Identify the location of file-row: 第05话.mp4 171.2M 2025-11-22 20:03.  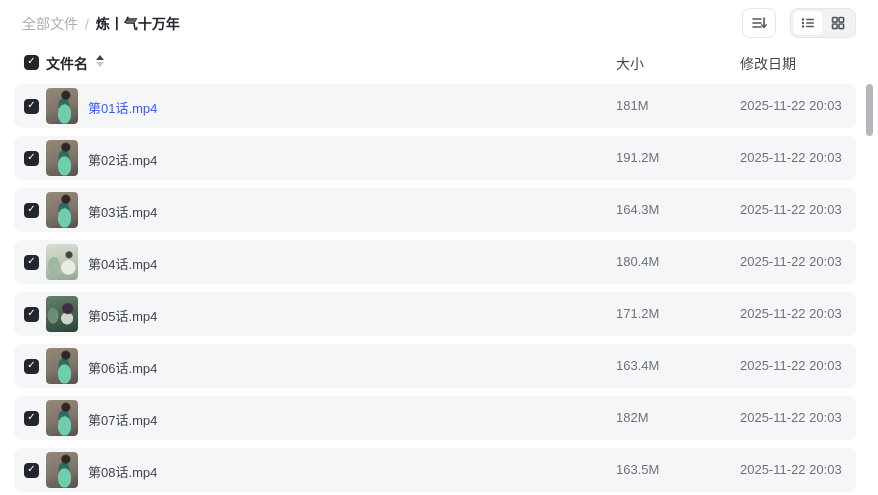
(435, 314).